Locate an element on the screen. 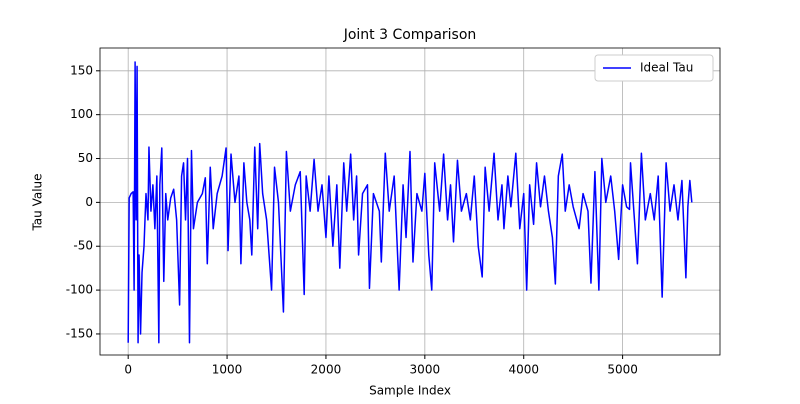 This screenshot has width=800, height=404. chart-title: Joint 3 Comparison is located at coordinates (410, 35).